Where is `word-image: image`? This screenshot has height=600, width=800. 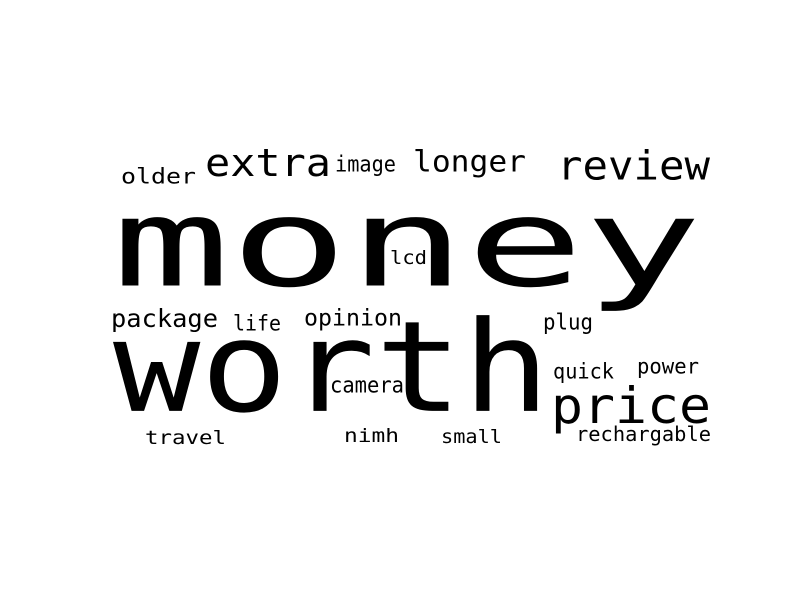
word-image: image is located at coordinates (365, 164).